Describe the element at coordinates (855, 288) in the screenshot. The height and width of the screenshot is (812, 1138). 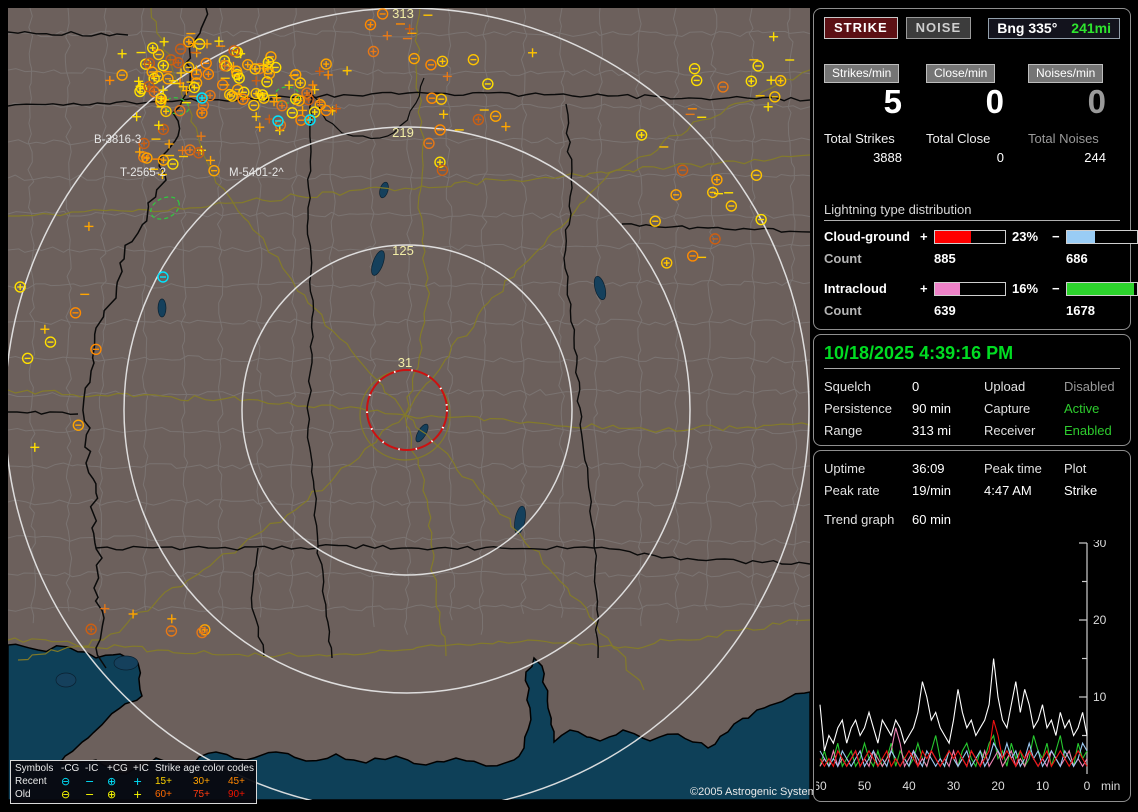
I see `intracloud-label: Intracloud` at that location.